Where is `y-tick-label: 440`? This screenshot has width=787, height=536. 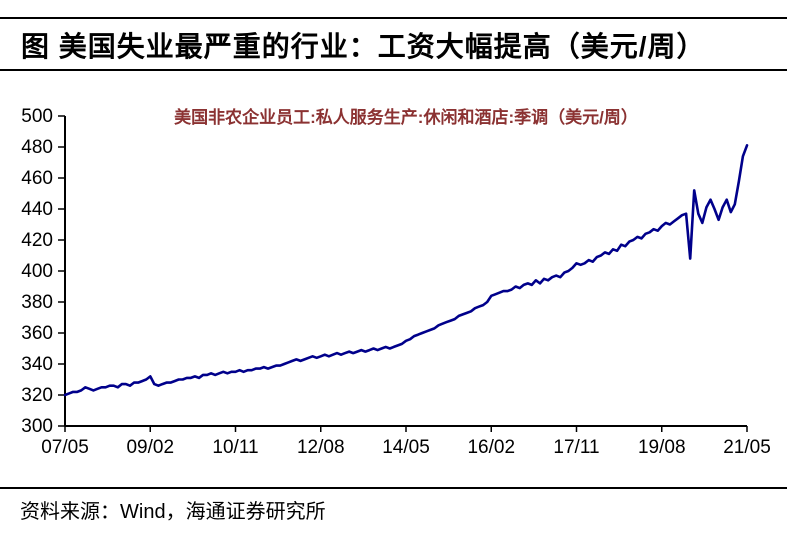 y-tick-label: 440 is located at coordinates (37, 209).